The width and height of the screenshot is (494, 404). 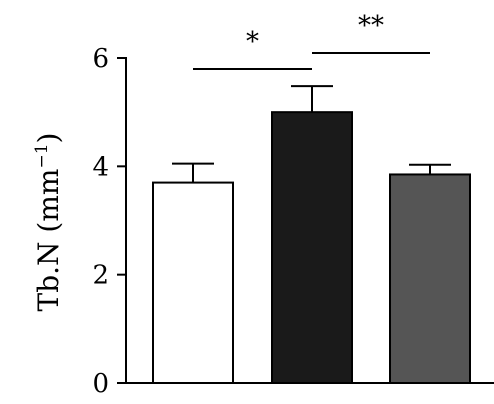 I want to click on y-axis-label-suffix: ), so click(x=48, y=138).